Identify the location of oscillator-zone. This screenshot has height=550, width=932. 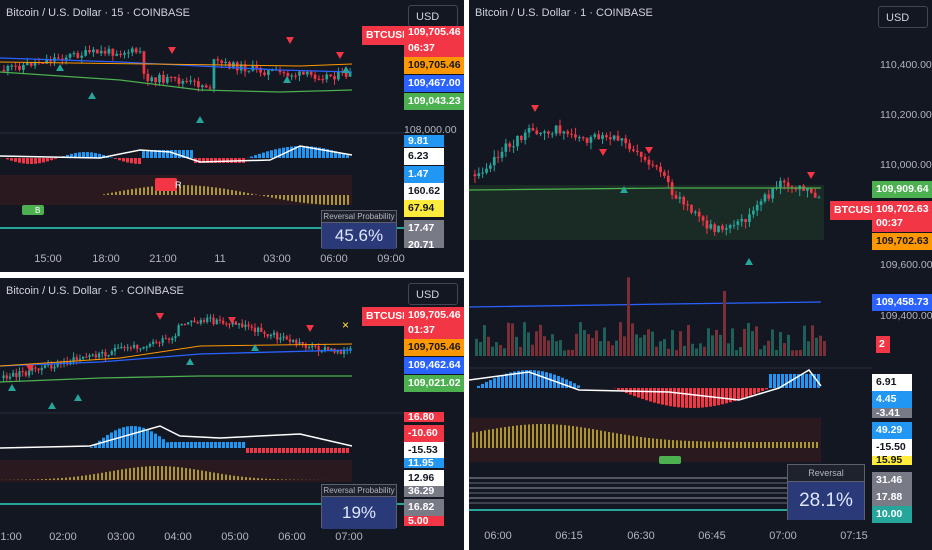
(176, 471).